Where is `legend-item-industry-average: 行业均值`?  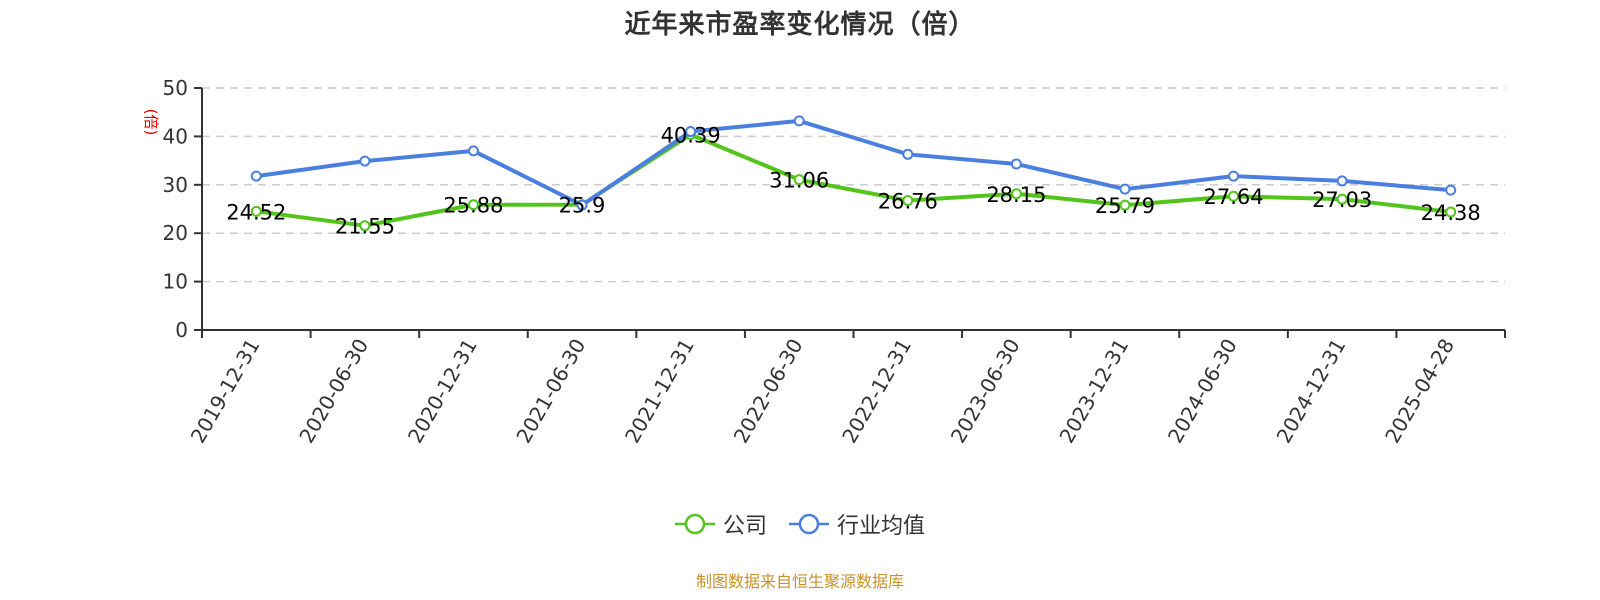 legend-item-industry-average: 行业均值 is located at coordinates (857, 524).